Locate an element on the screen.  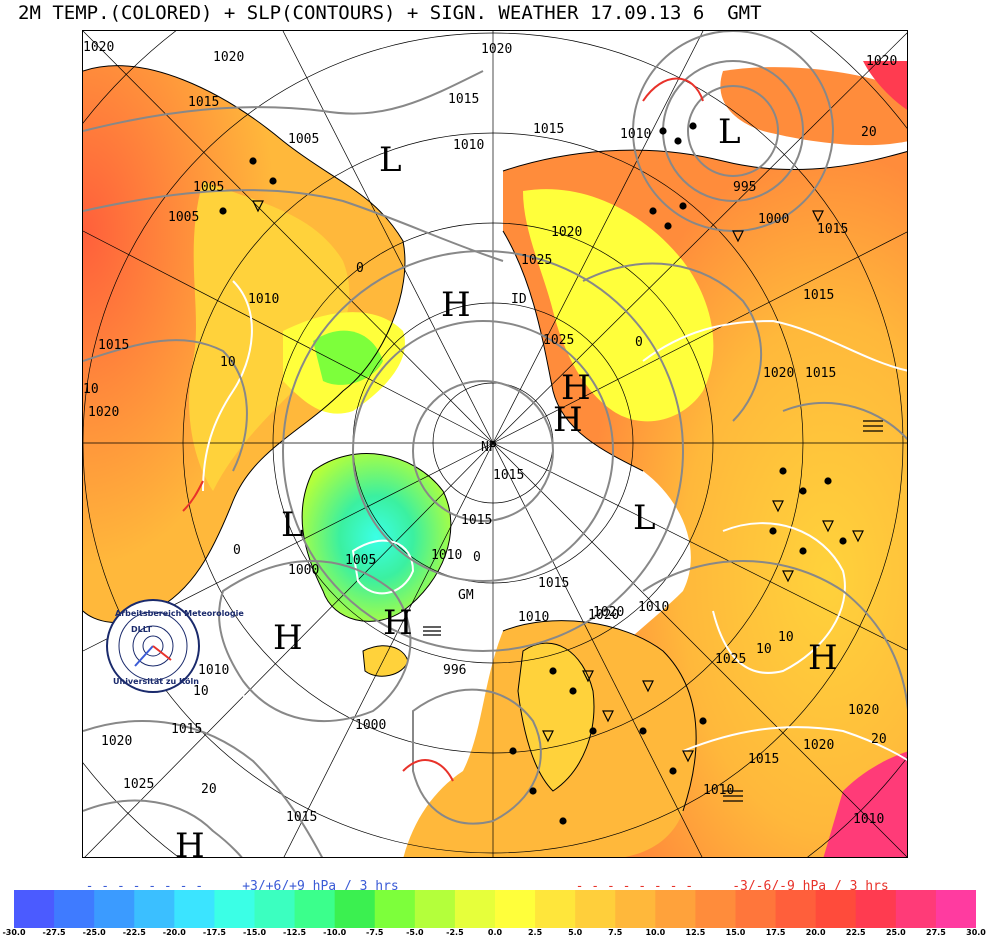
logo-line1: Arbeitsbereich Meteorologie is located at coordinates (179, 613).